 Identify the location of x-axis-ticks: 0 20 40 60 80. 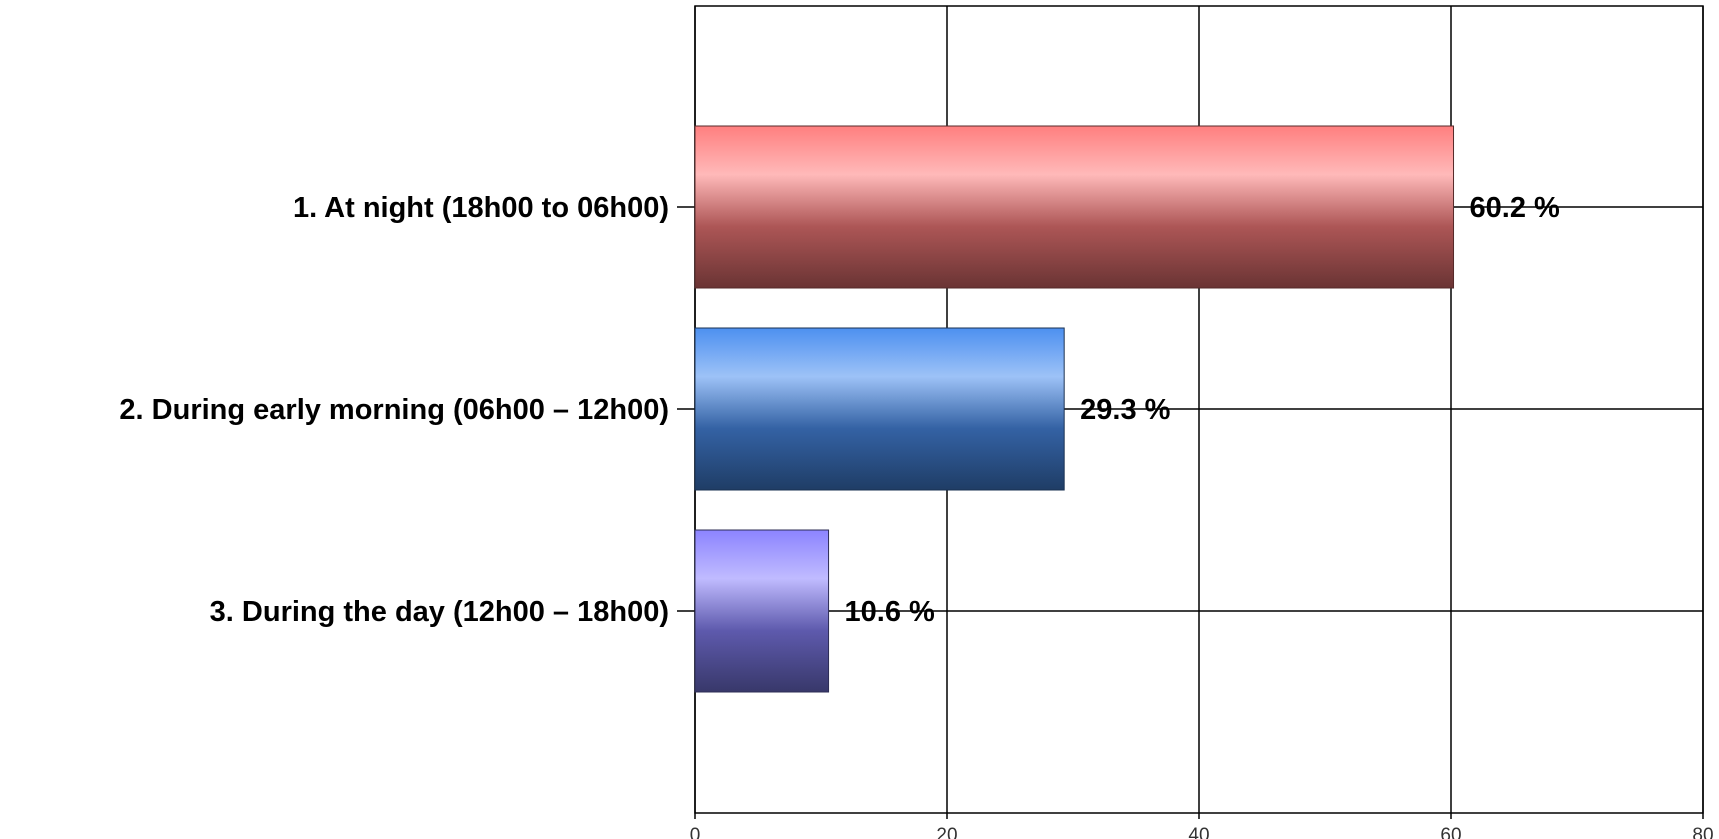
(1202, 832).